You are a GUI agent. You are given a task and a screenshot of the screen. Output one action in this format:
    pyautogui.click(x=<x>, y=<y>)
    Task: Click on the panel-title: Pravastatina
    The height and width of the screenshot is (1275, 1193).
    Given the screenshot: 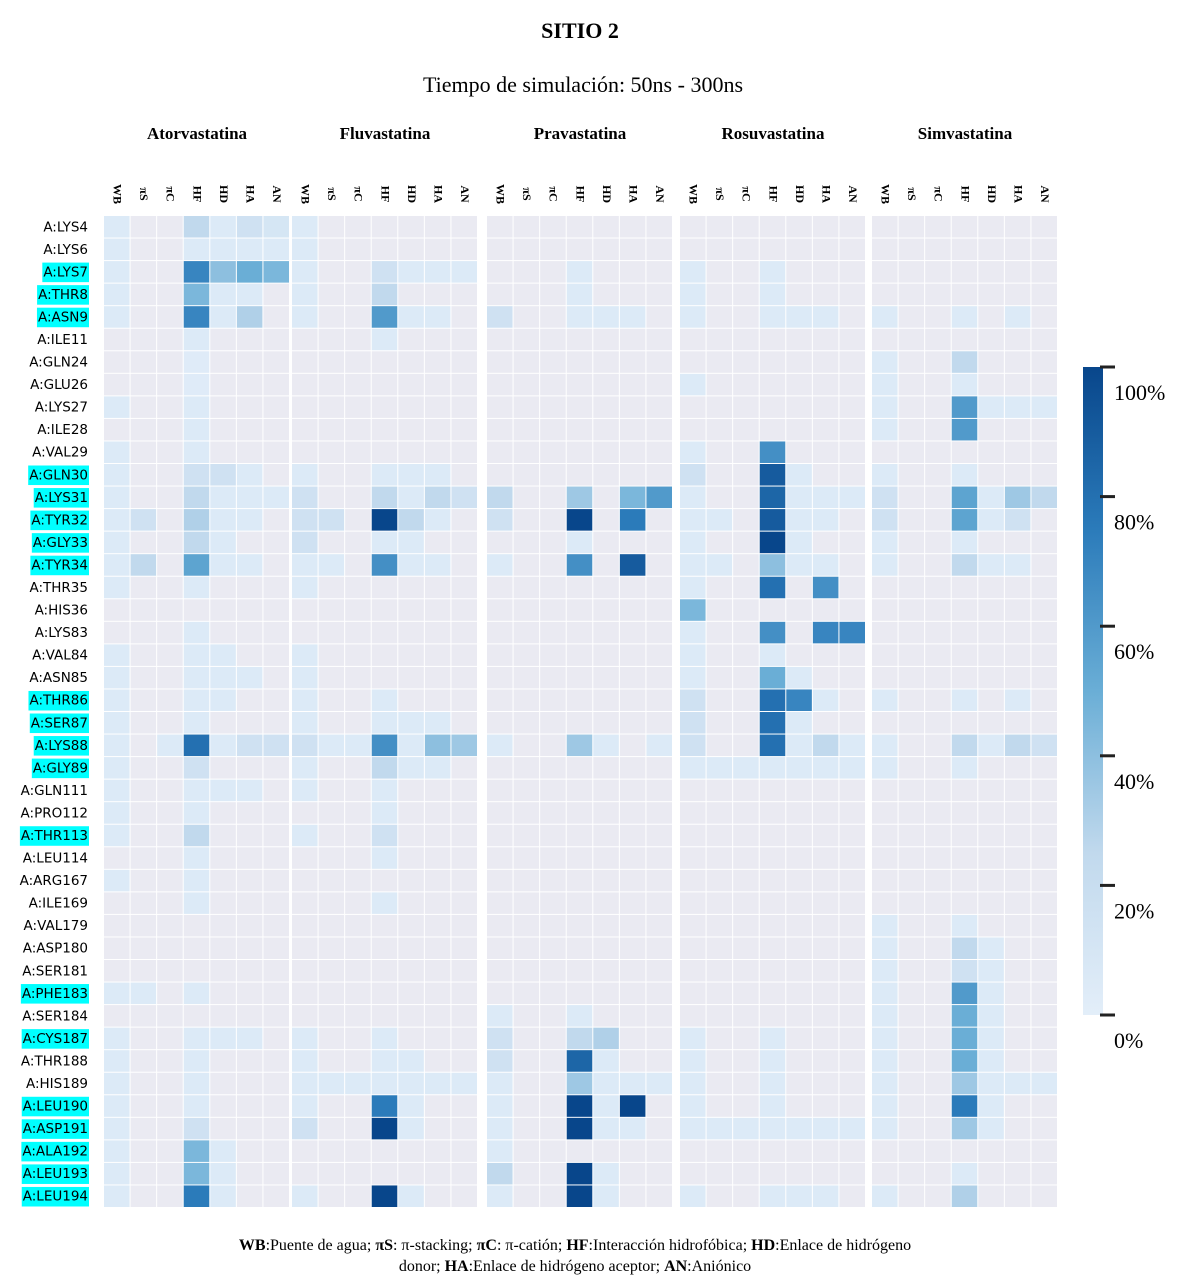 What is the action you would take?
    pyautogui.click(x=580, y=133)
    